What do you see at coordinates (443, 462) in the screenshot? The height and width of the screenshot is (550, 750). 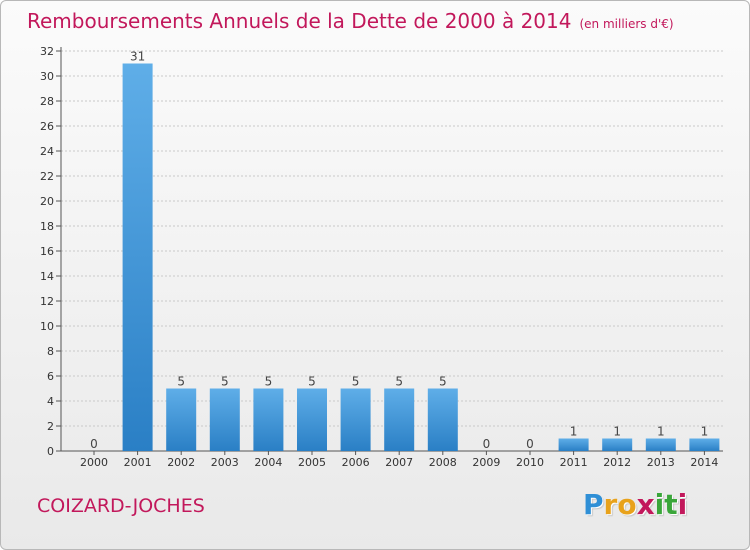 I see `x-tick-label: 2008` at bounding box center [443, 462].